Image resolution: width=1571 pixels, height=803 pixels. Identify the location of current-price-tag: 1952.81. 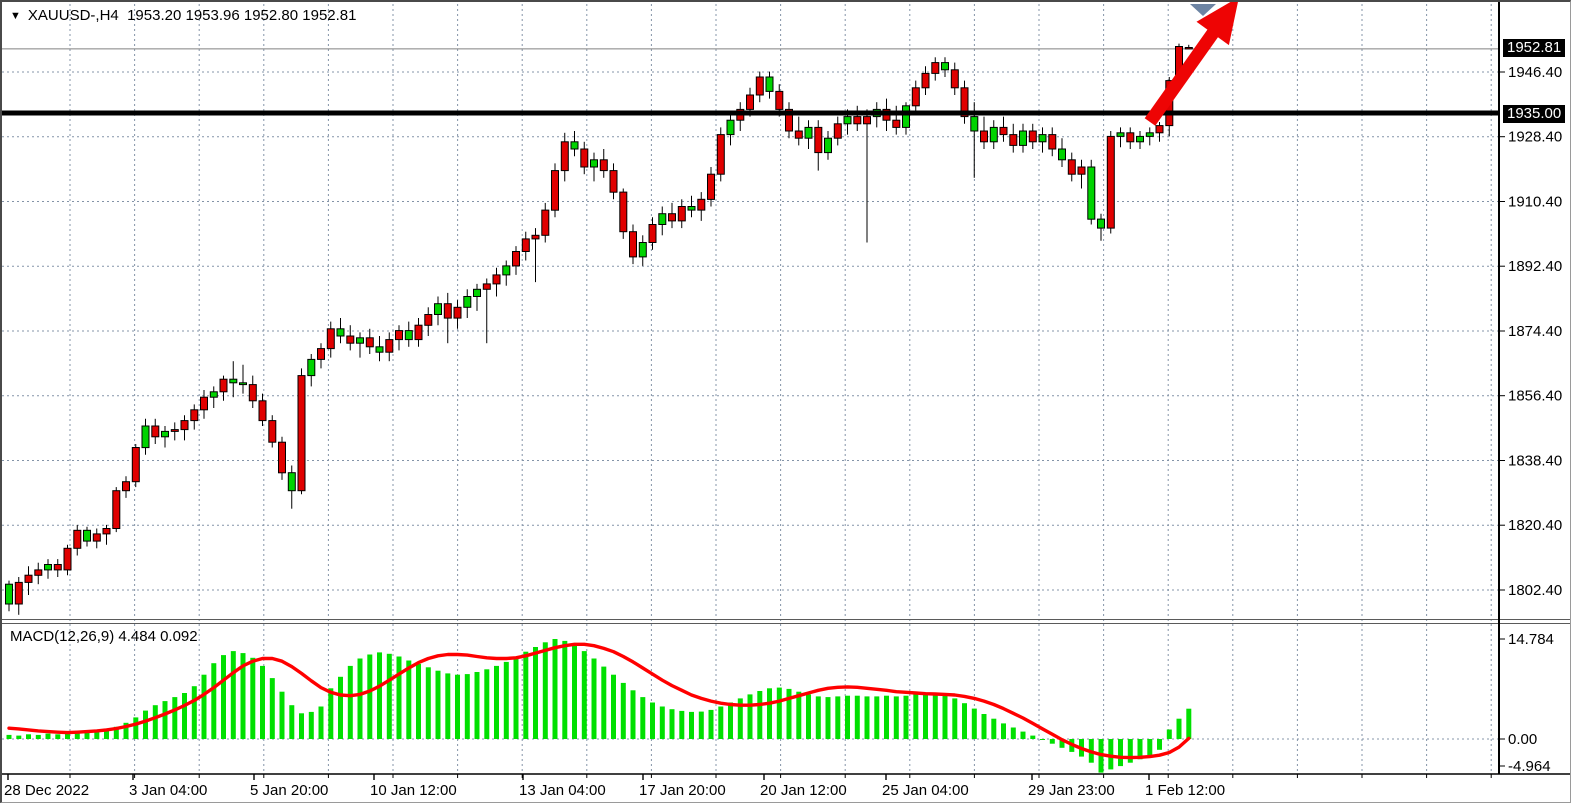
(1534, 48).